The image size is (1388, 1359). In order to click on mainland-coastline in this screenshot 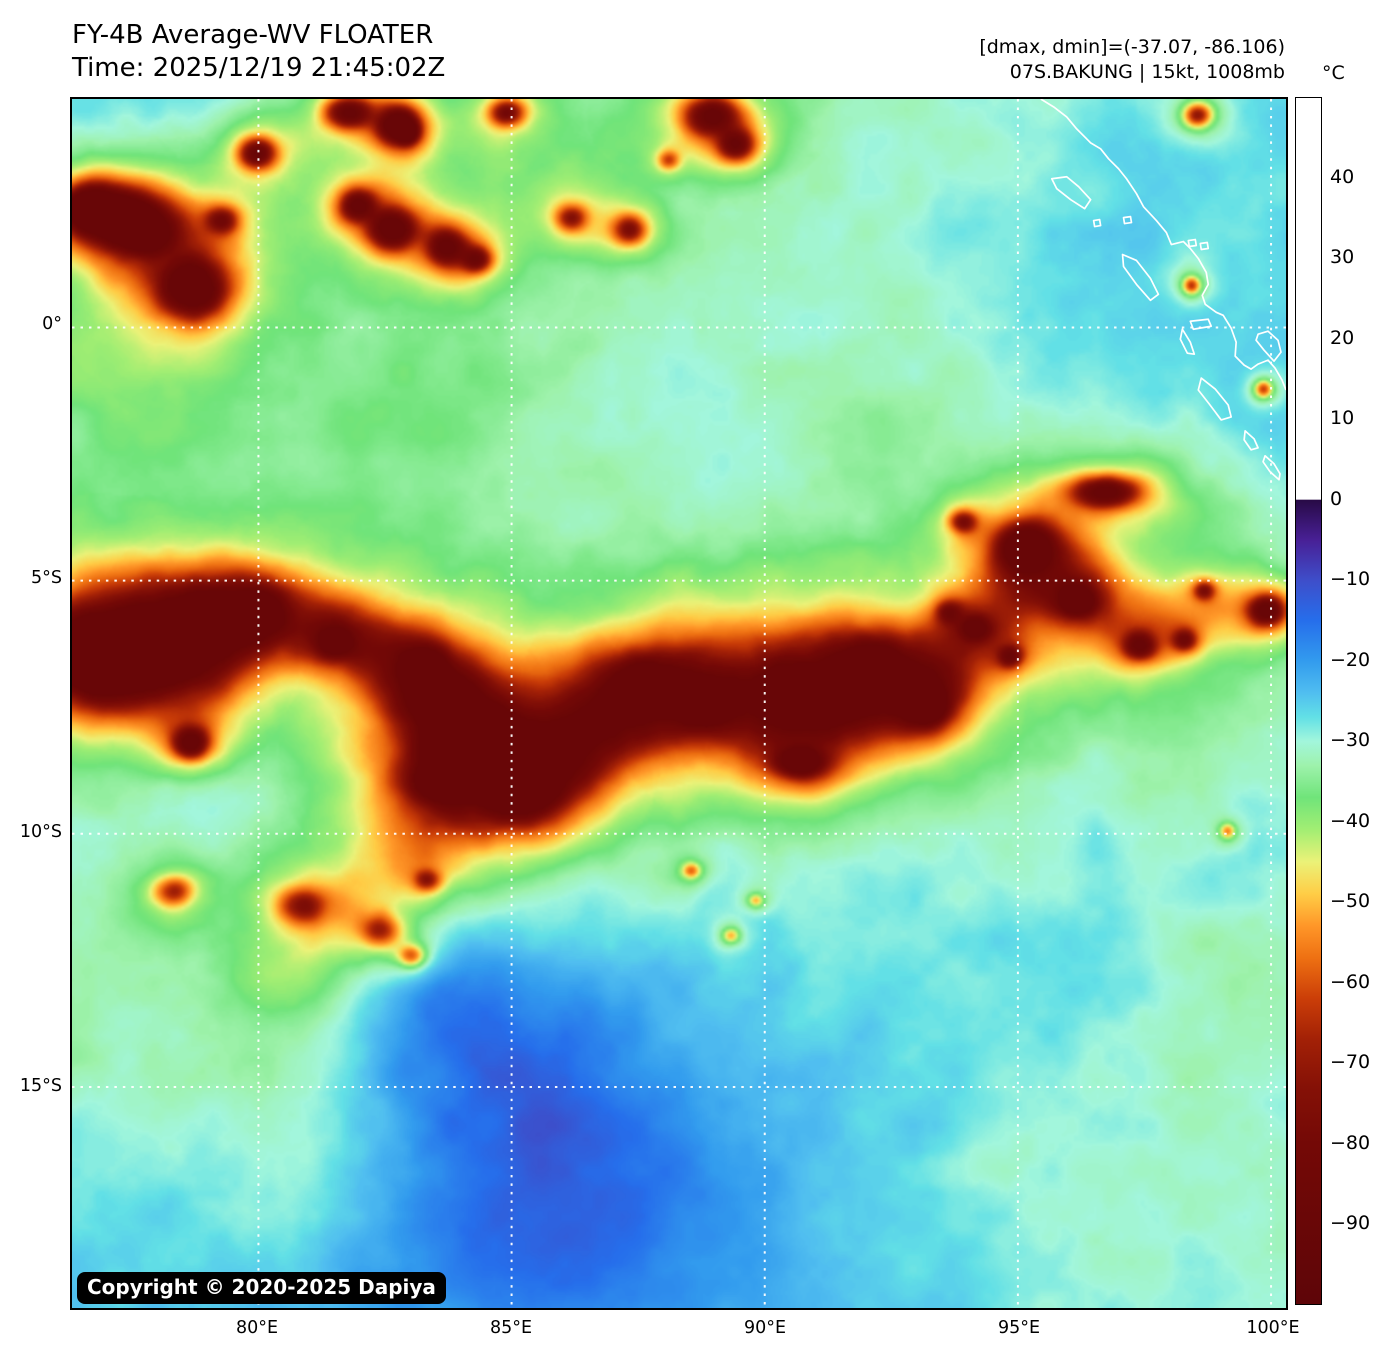, I will do `click(1163, 245)`.